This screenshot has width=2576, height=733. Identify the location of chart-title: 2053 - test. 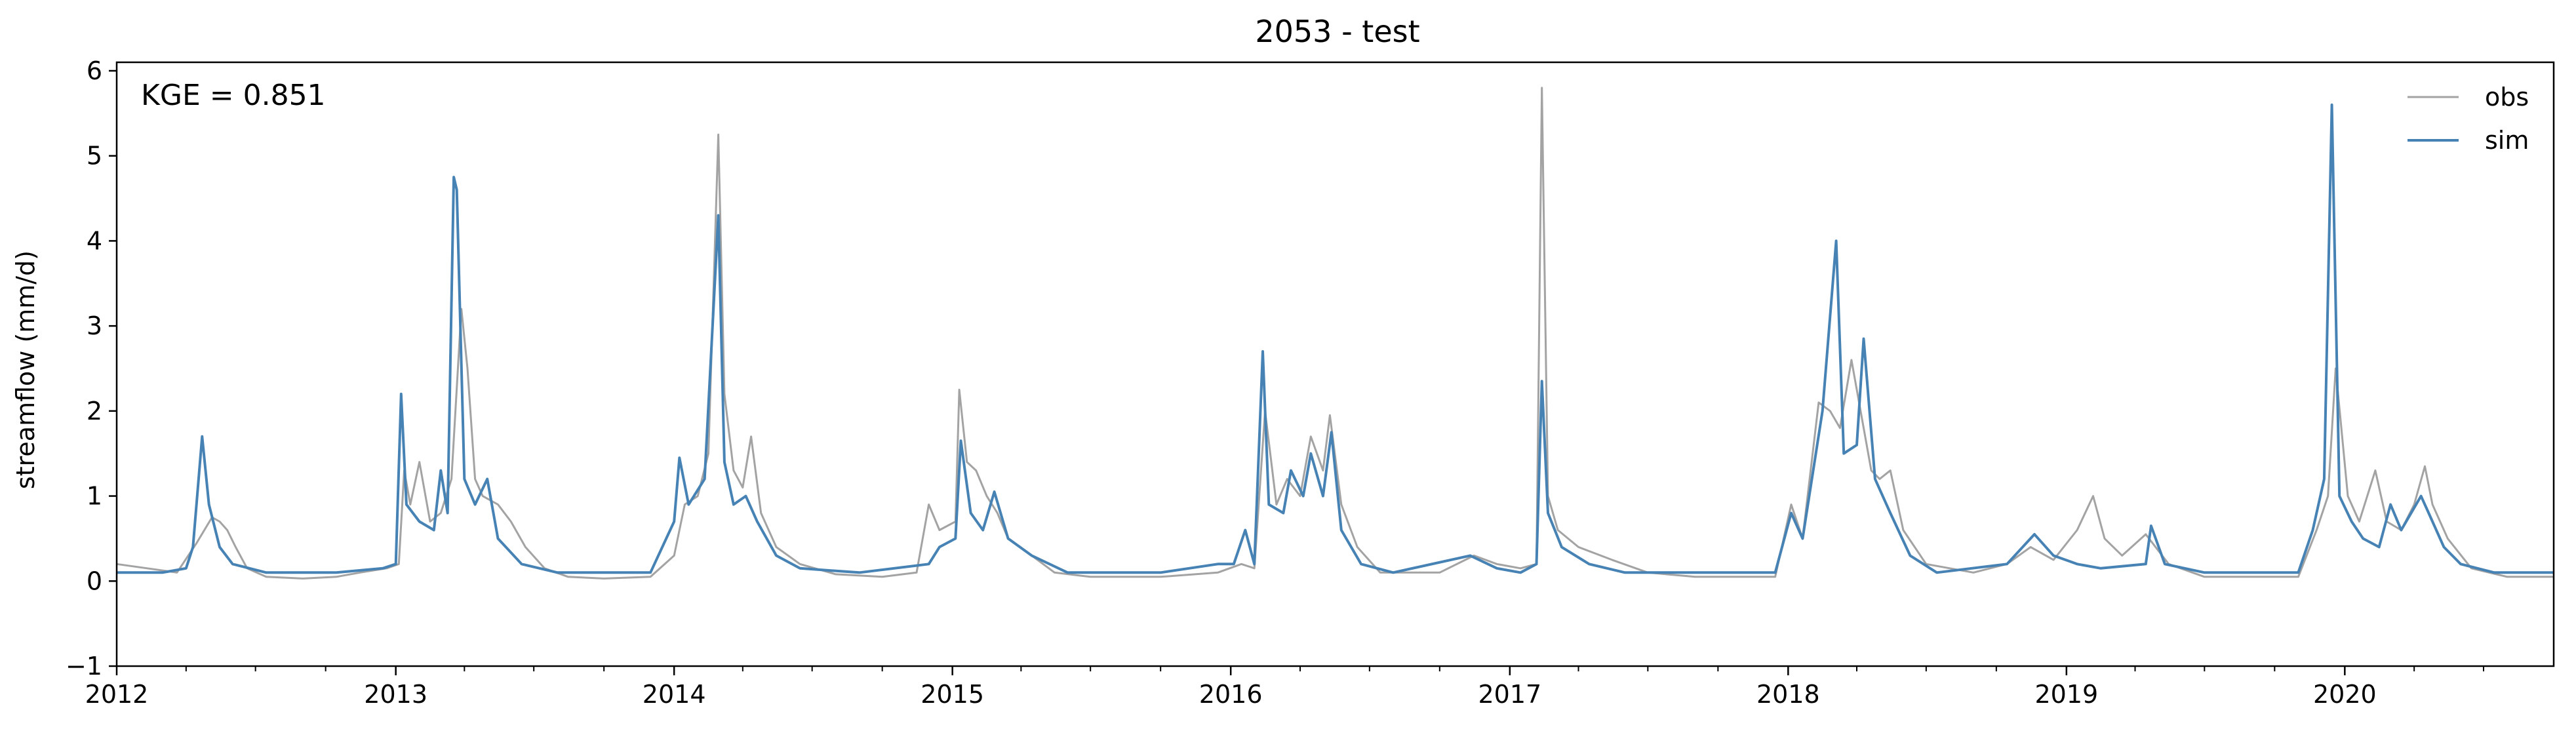
(1337, 31).